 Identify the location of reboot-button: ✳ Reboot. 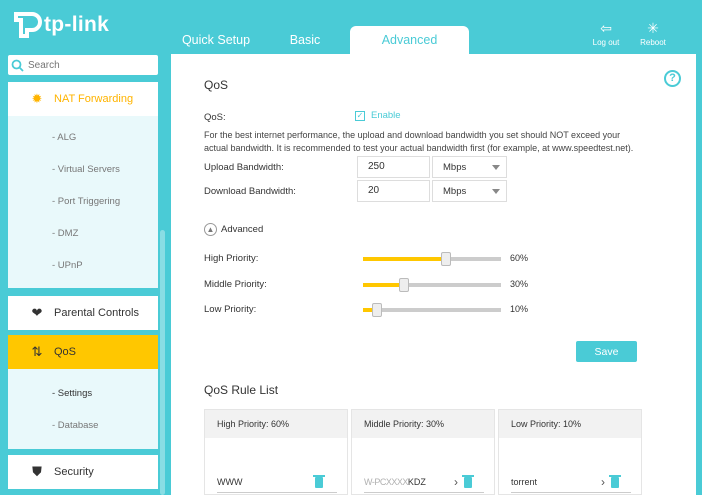
(653, 33).